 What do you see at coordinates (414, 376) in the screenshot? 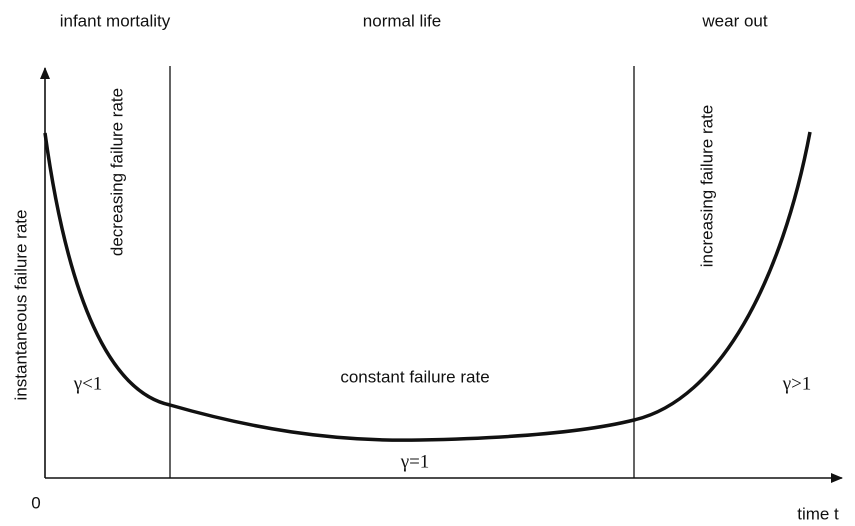
I see `rate-label: constant failure rate` at bounding box center [414, 376].